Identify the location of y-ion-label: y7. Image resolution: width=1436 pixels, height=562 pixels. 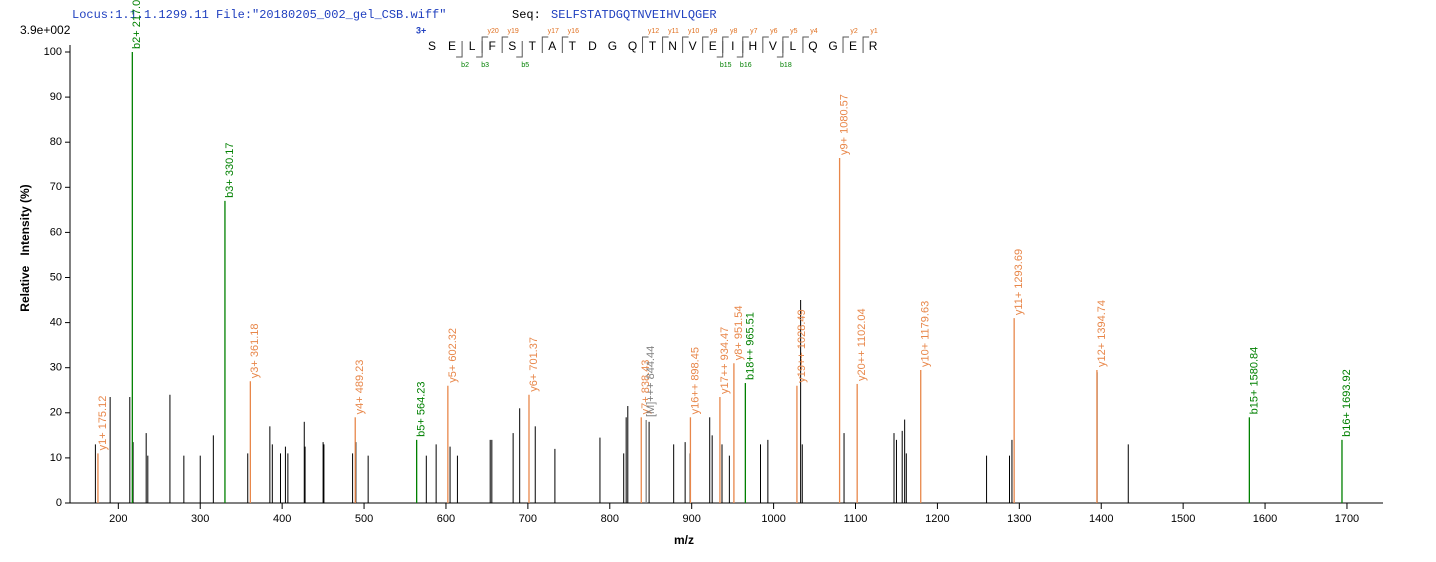
(754, 31).